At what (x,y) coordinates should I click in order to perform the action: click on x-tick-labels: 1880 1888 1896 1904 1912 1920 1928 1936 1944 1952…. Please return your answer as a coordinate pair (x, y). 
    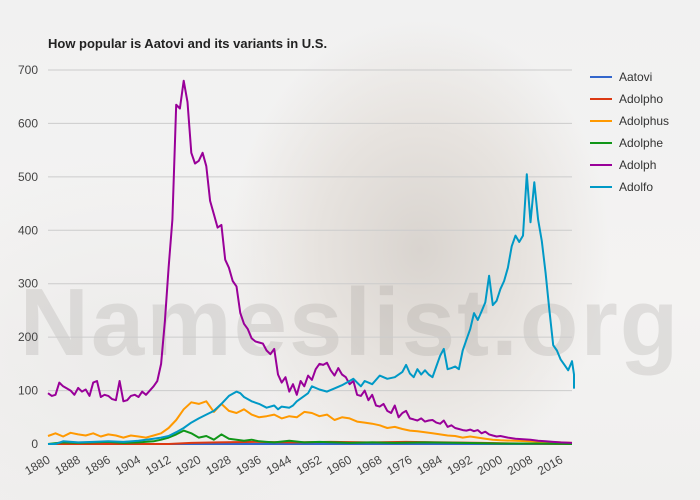
    Looking at the image, I should click on (293, 465).